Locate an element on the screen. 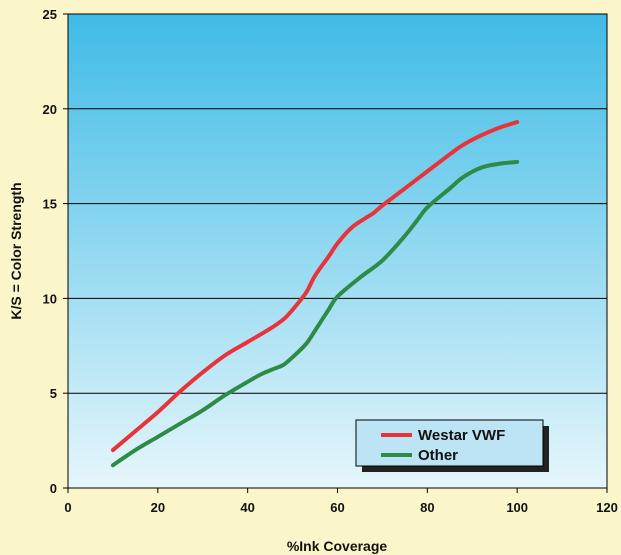 This screenshot has height=555, width=621. y-tick-label: 5 is located at coordinates (53, 393).